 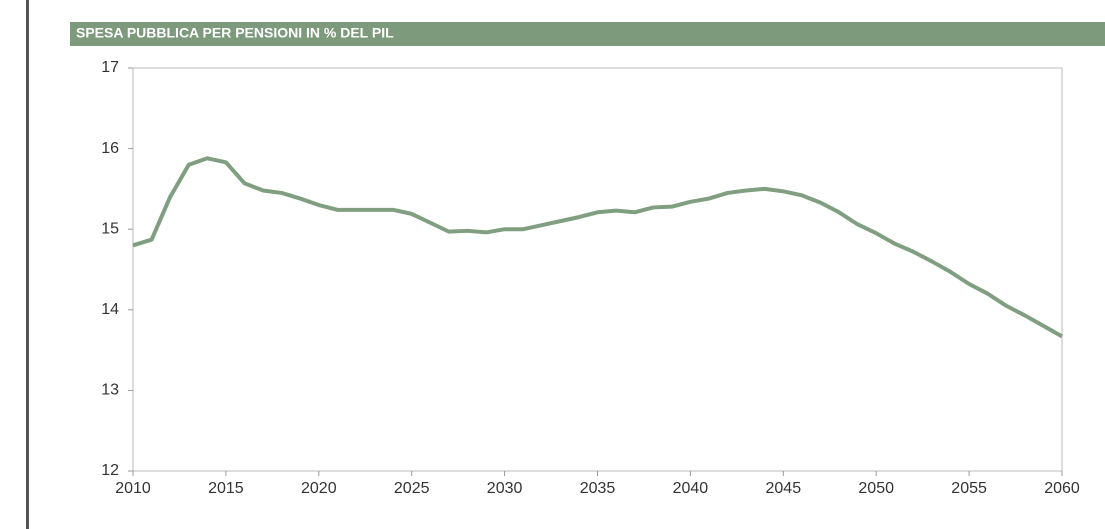 What do you see at coordinates (110, 309) in the screenshot?
I see `y-tick-label: 14` at bounding box center [110, 309].